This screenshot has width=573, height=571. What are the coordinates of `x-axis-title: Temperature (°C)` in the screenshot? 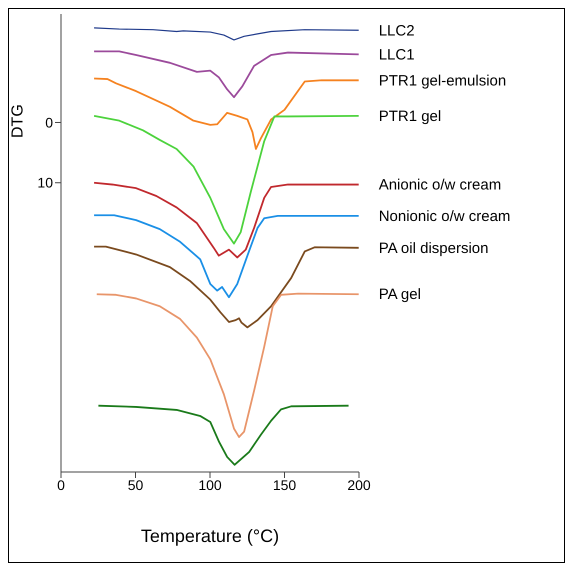 It's located at (210, 536).